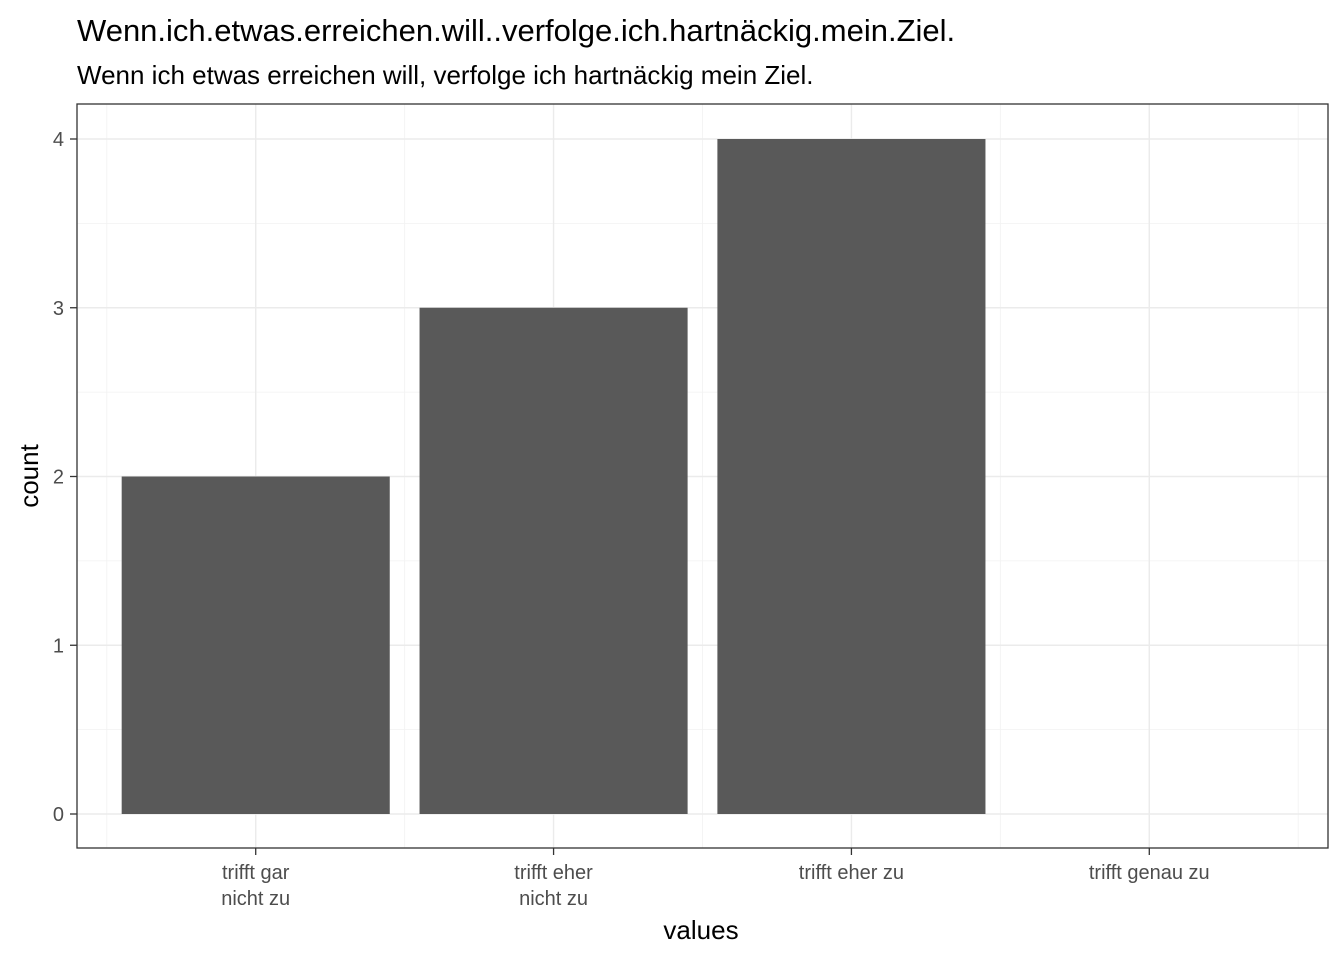 This screenshot has height=960, width=1344. What do you see at coordinates (1149, 873) in the screenshot?
I see `x-tick-label: trifft genau zu` at bounding box center [1149, 873].